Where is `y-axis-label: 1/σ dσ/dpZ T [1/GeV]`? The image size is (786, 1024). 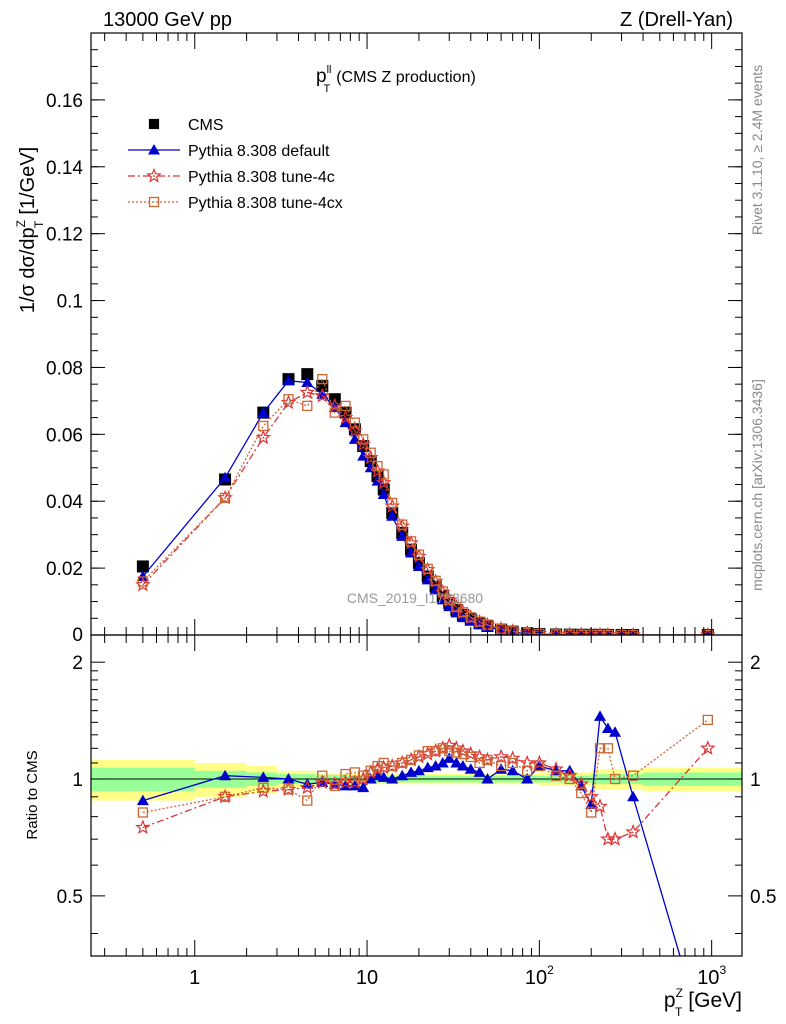 y-axis-label: 1/σ dσ/dpZ T [1/GeV] is located at coordinates (30, 230).